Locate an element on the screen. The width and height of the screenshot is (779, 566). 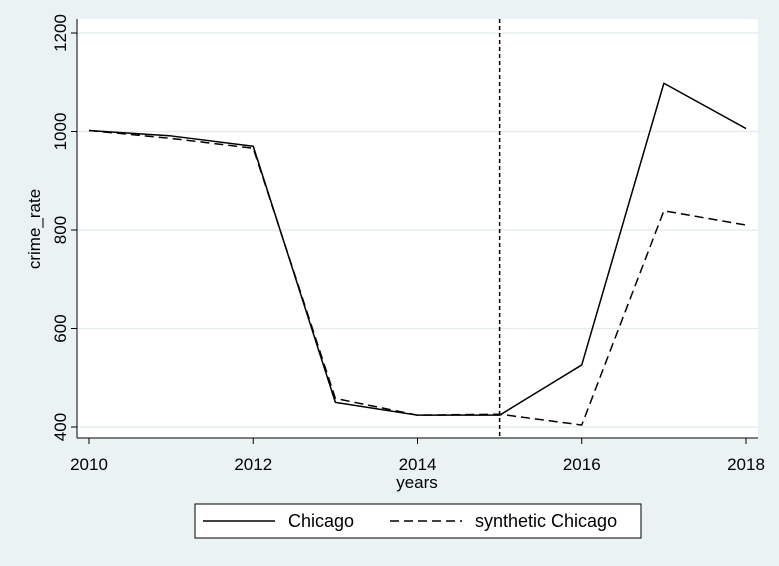
y-tick-label-600: 600 is located at coordinates (60, 328).